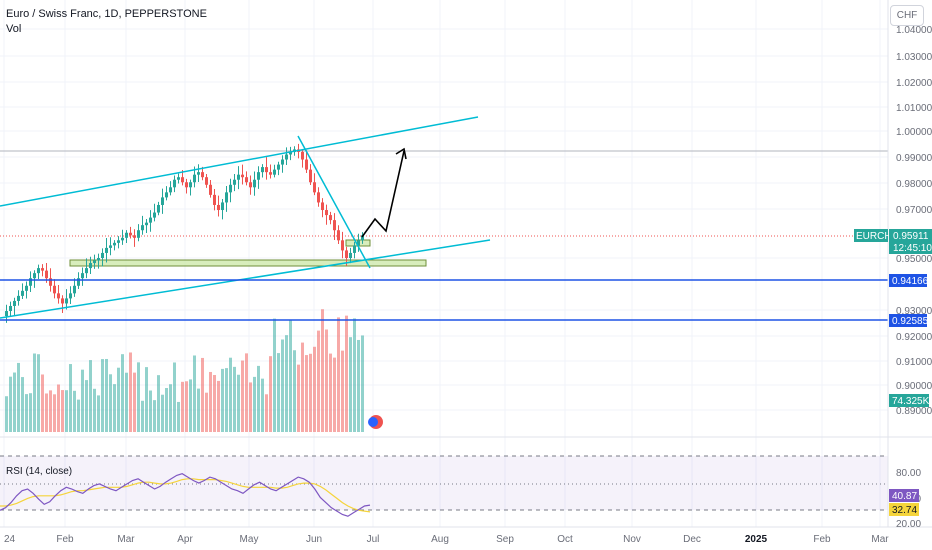 This screenshot has height=550, width=932. What do you see at coordinates (185, 495) in the screenshot?
I see `rsi-ma-line` at bounding box center [185, 495].